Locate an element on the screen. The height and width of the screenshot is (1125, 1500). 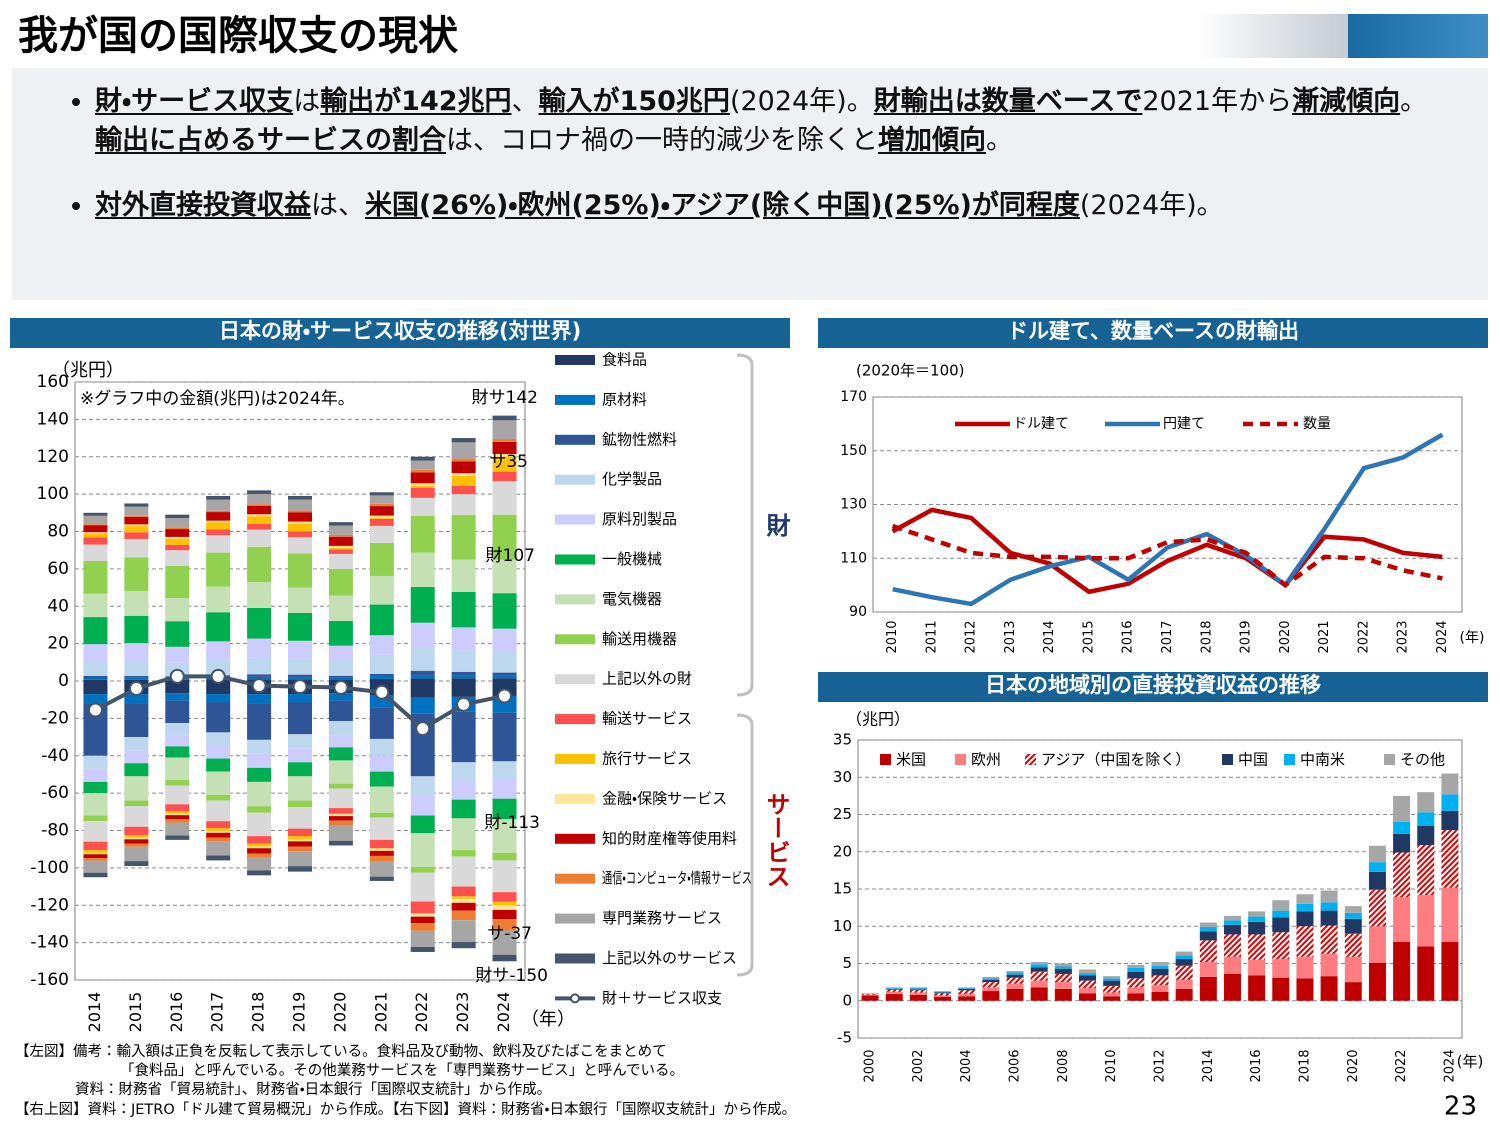
legend-label: 化学製品 is located at coordinates (632, 479).